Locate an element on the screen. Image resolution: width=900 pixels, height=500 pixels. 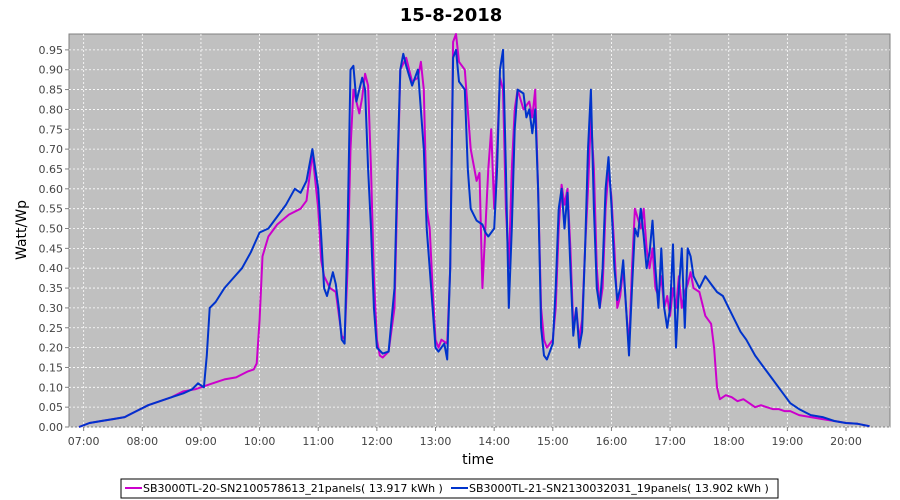
y-tick-label: 0.15 is located at coordinates (51, 367).